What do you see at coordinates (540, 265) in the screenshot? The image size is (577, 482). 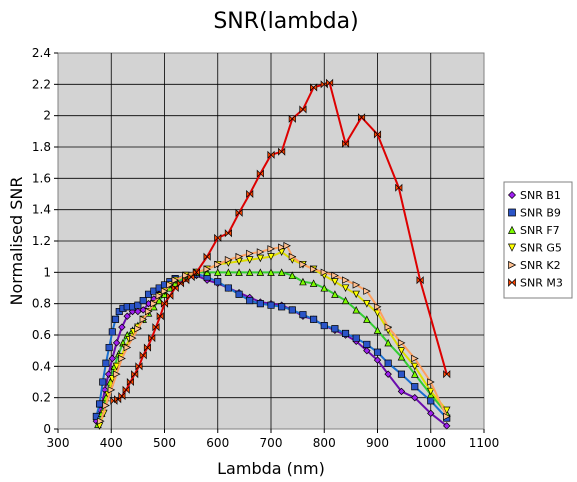 I see `legend-label: SNR K2` at bounding box center [540, 265].